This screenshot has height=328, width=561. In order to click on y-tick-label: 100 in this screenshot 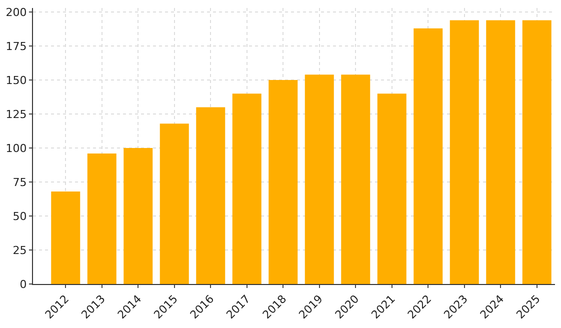, I will do `click(16, 148)`.